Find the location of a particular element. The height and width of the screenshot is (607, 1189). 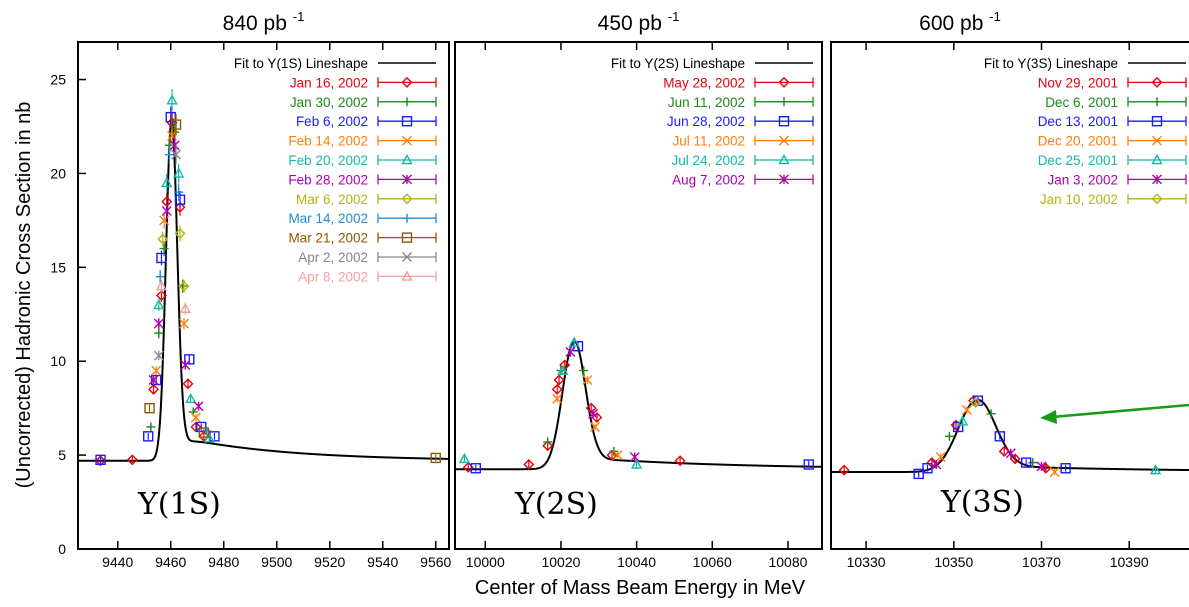

legend-fit-label: Fit to Y(3S) Lineshape is located at coordinates (1051, 63).